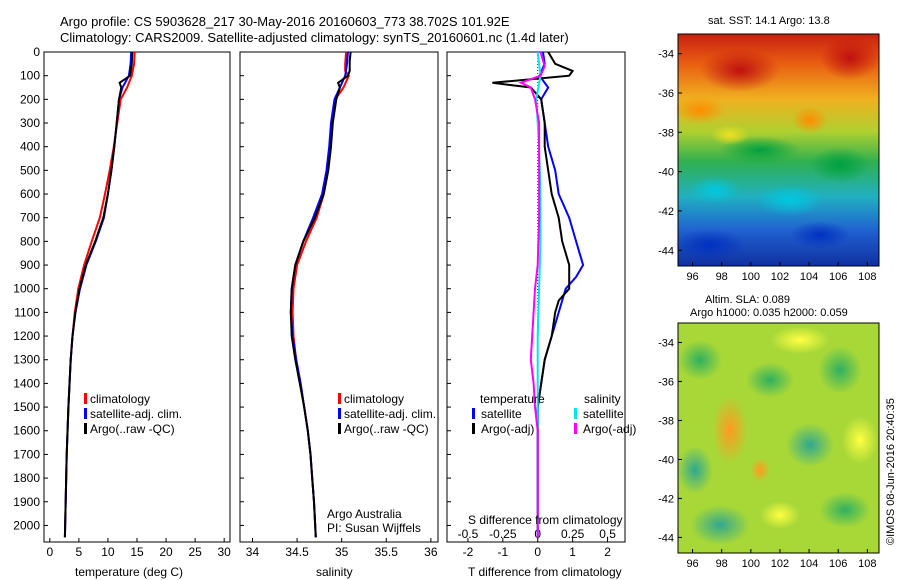 This screenshot has height=580, width=900. I want to click on y-tick-label: 700, so click(30, 218).